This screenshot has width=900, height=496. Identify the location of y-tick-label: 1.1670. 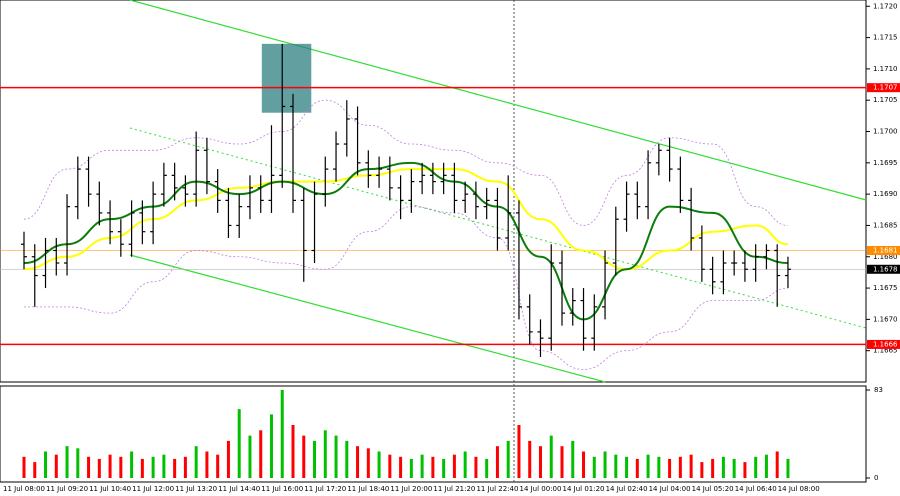
(885, 319).